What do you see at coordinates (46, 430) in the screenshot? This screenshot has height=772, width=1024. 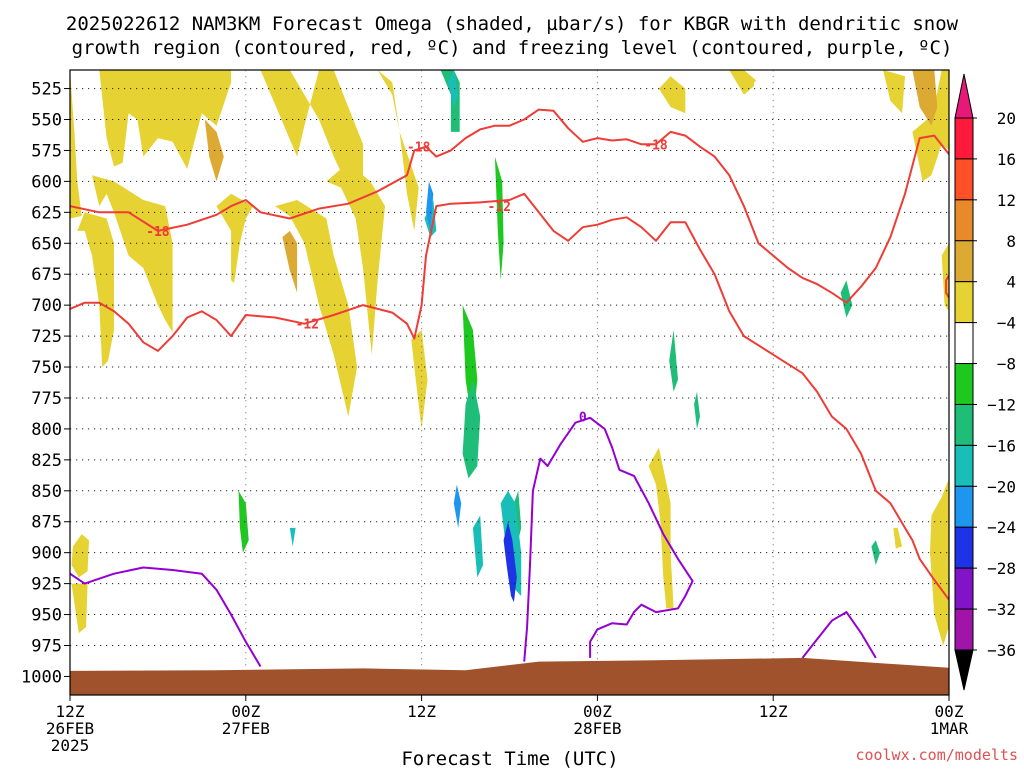 I see `y-tick-label: 800` at bounding box center [46, 430].